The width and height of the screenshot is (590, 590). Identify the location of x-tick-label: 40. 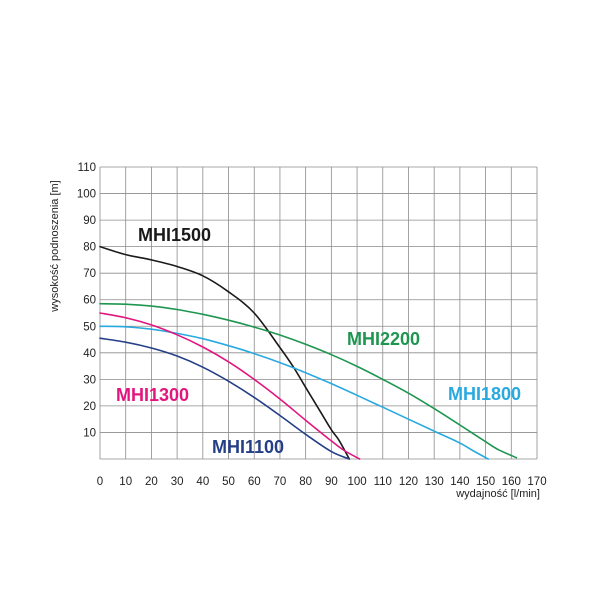
(202, 482).